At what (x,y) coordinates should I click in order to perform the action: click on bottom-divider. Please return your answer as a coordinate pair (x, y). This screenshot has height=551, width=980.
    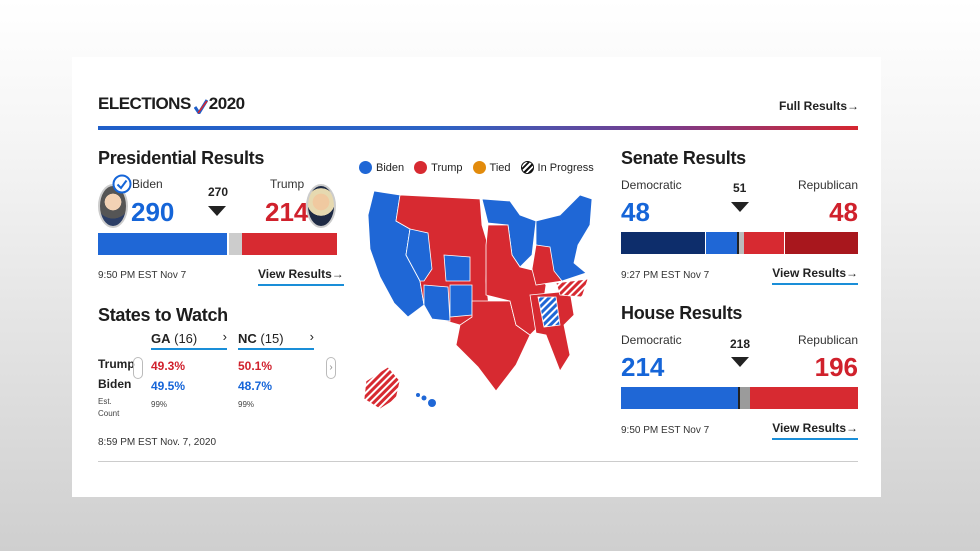
    Looking at the image, I should click on (478, 461).